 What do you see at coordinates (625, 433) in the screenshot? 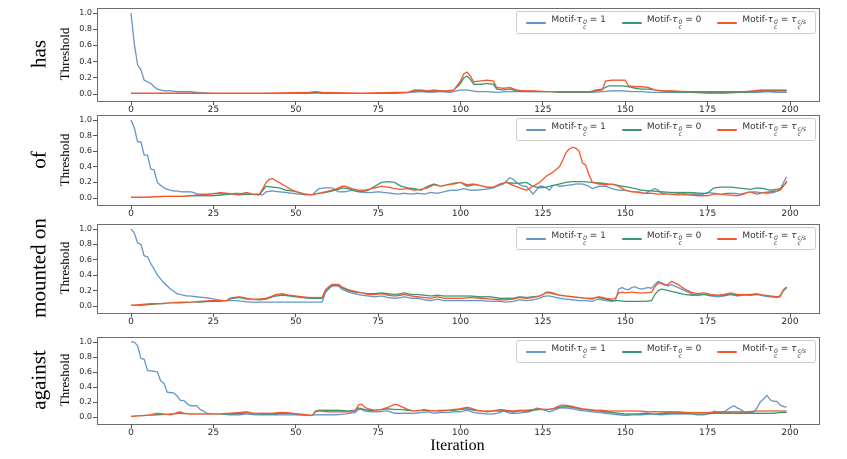
I see `x-tick-label: 150` at bounding box center [625, 433].